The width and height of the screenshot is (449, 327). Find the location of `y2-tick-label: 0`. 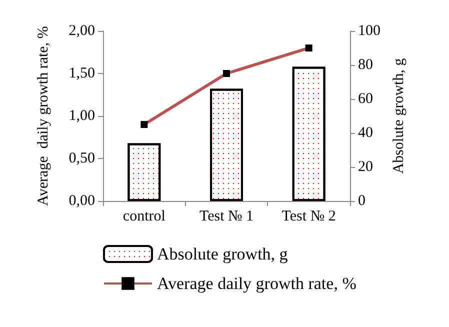

y2-tick-label: 0 is located at coordinates (362, 201).